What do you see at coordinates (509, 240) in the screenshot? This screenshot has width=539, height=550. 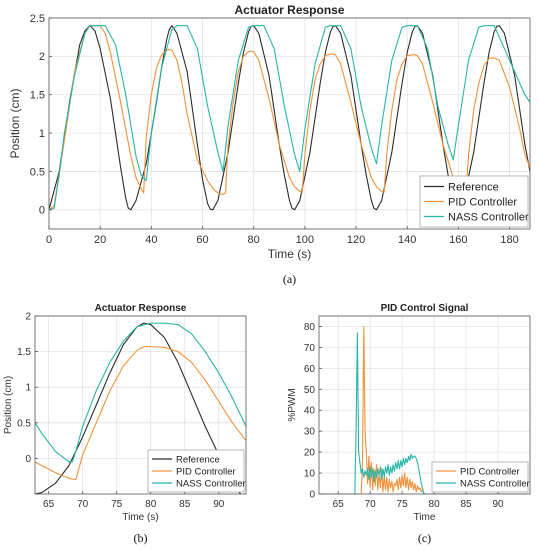 I see `x-tick-label: 180` at bounding box center [509, 240].